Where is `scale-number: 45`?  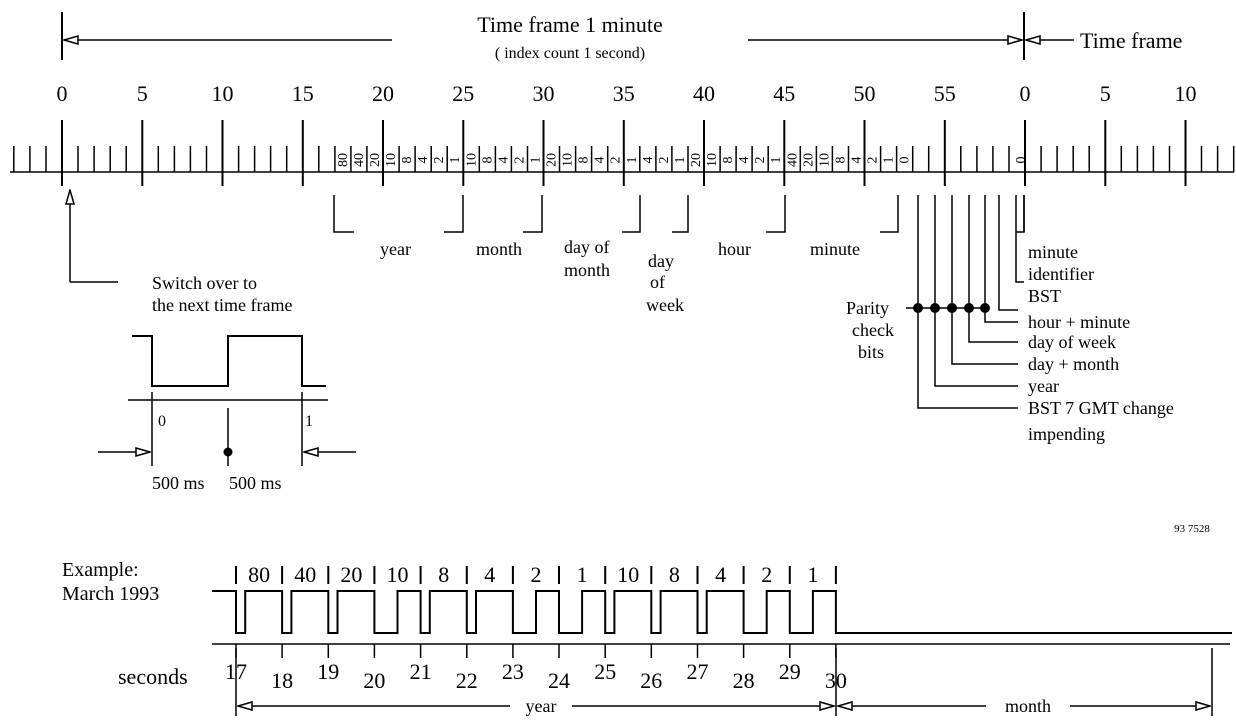 scale-number: 45 is located at coordinates (784, 93).